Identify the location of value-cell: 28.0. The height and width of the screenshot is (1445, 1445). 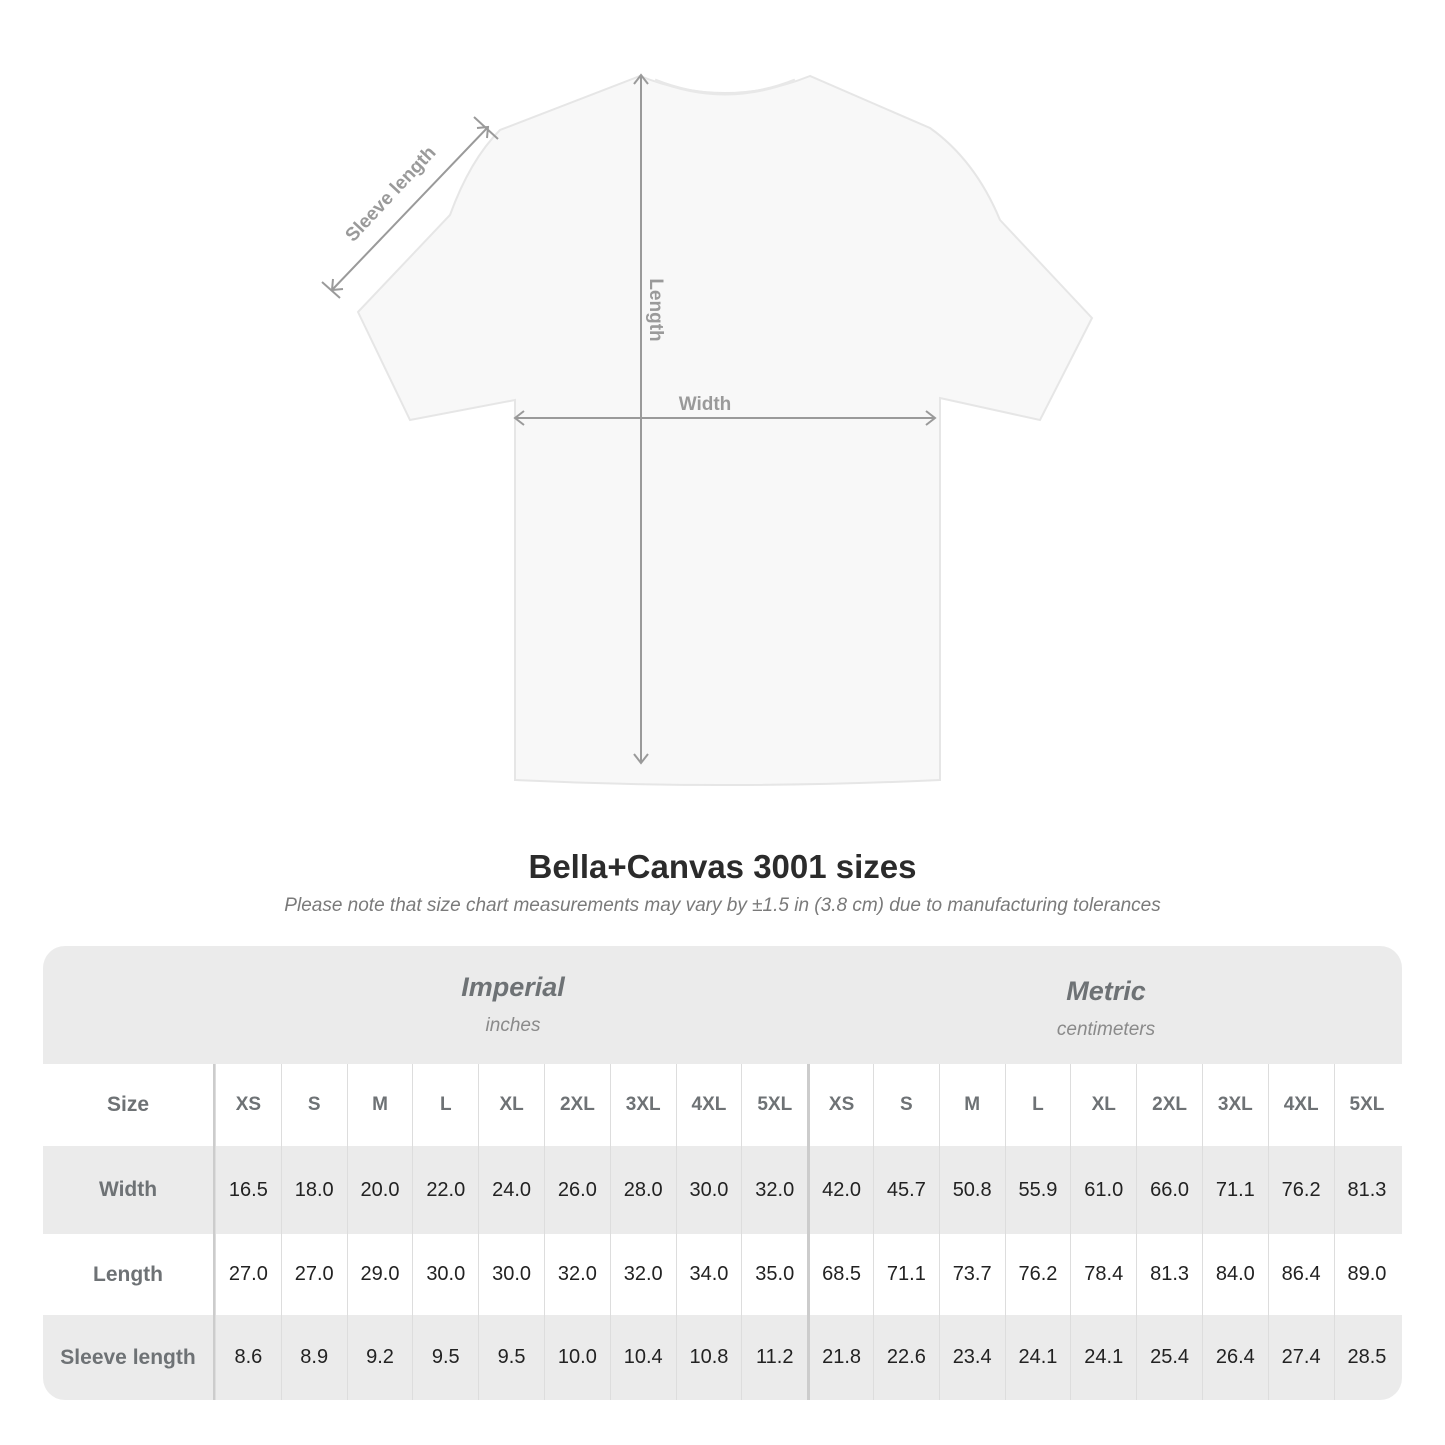
(642, 1190).